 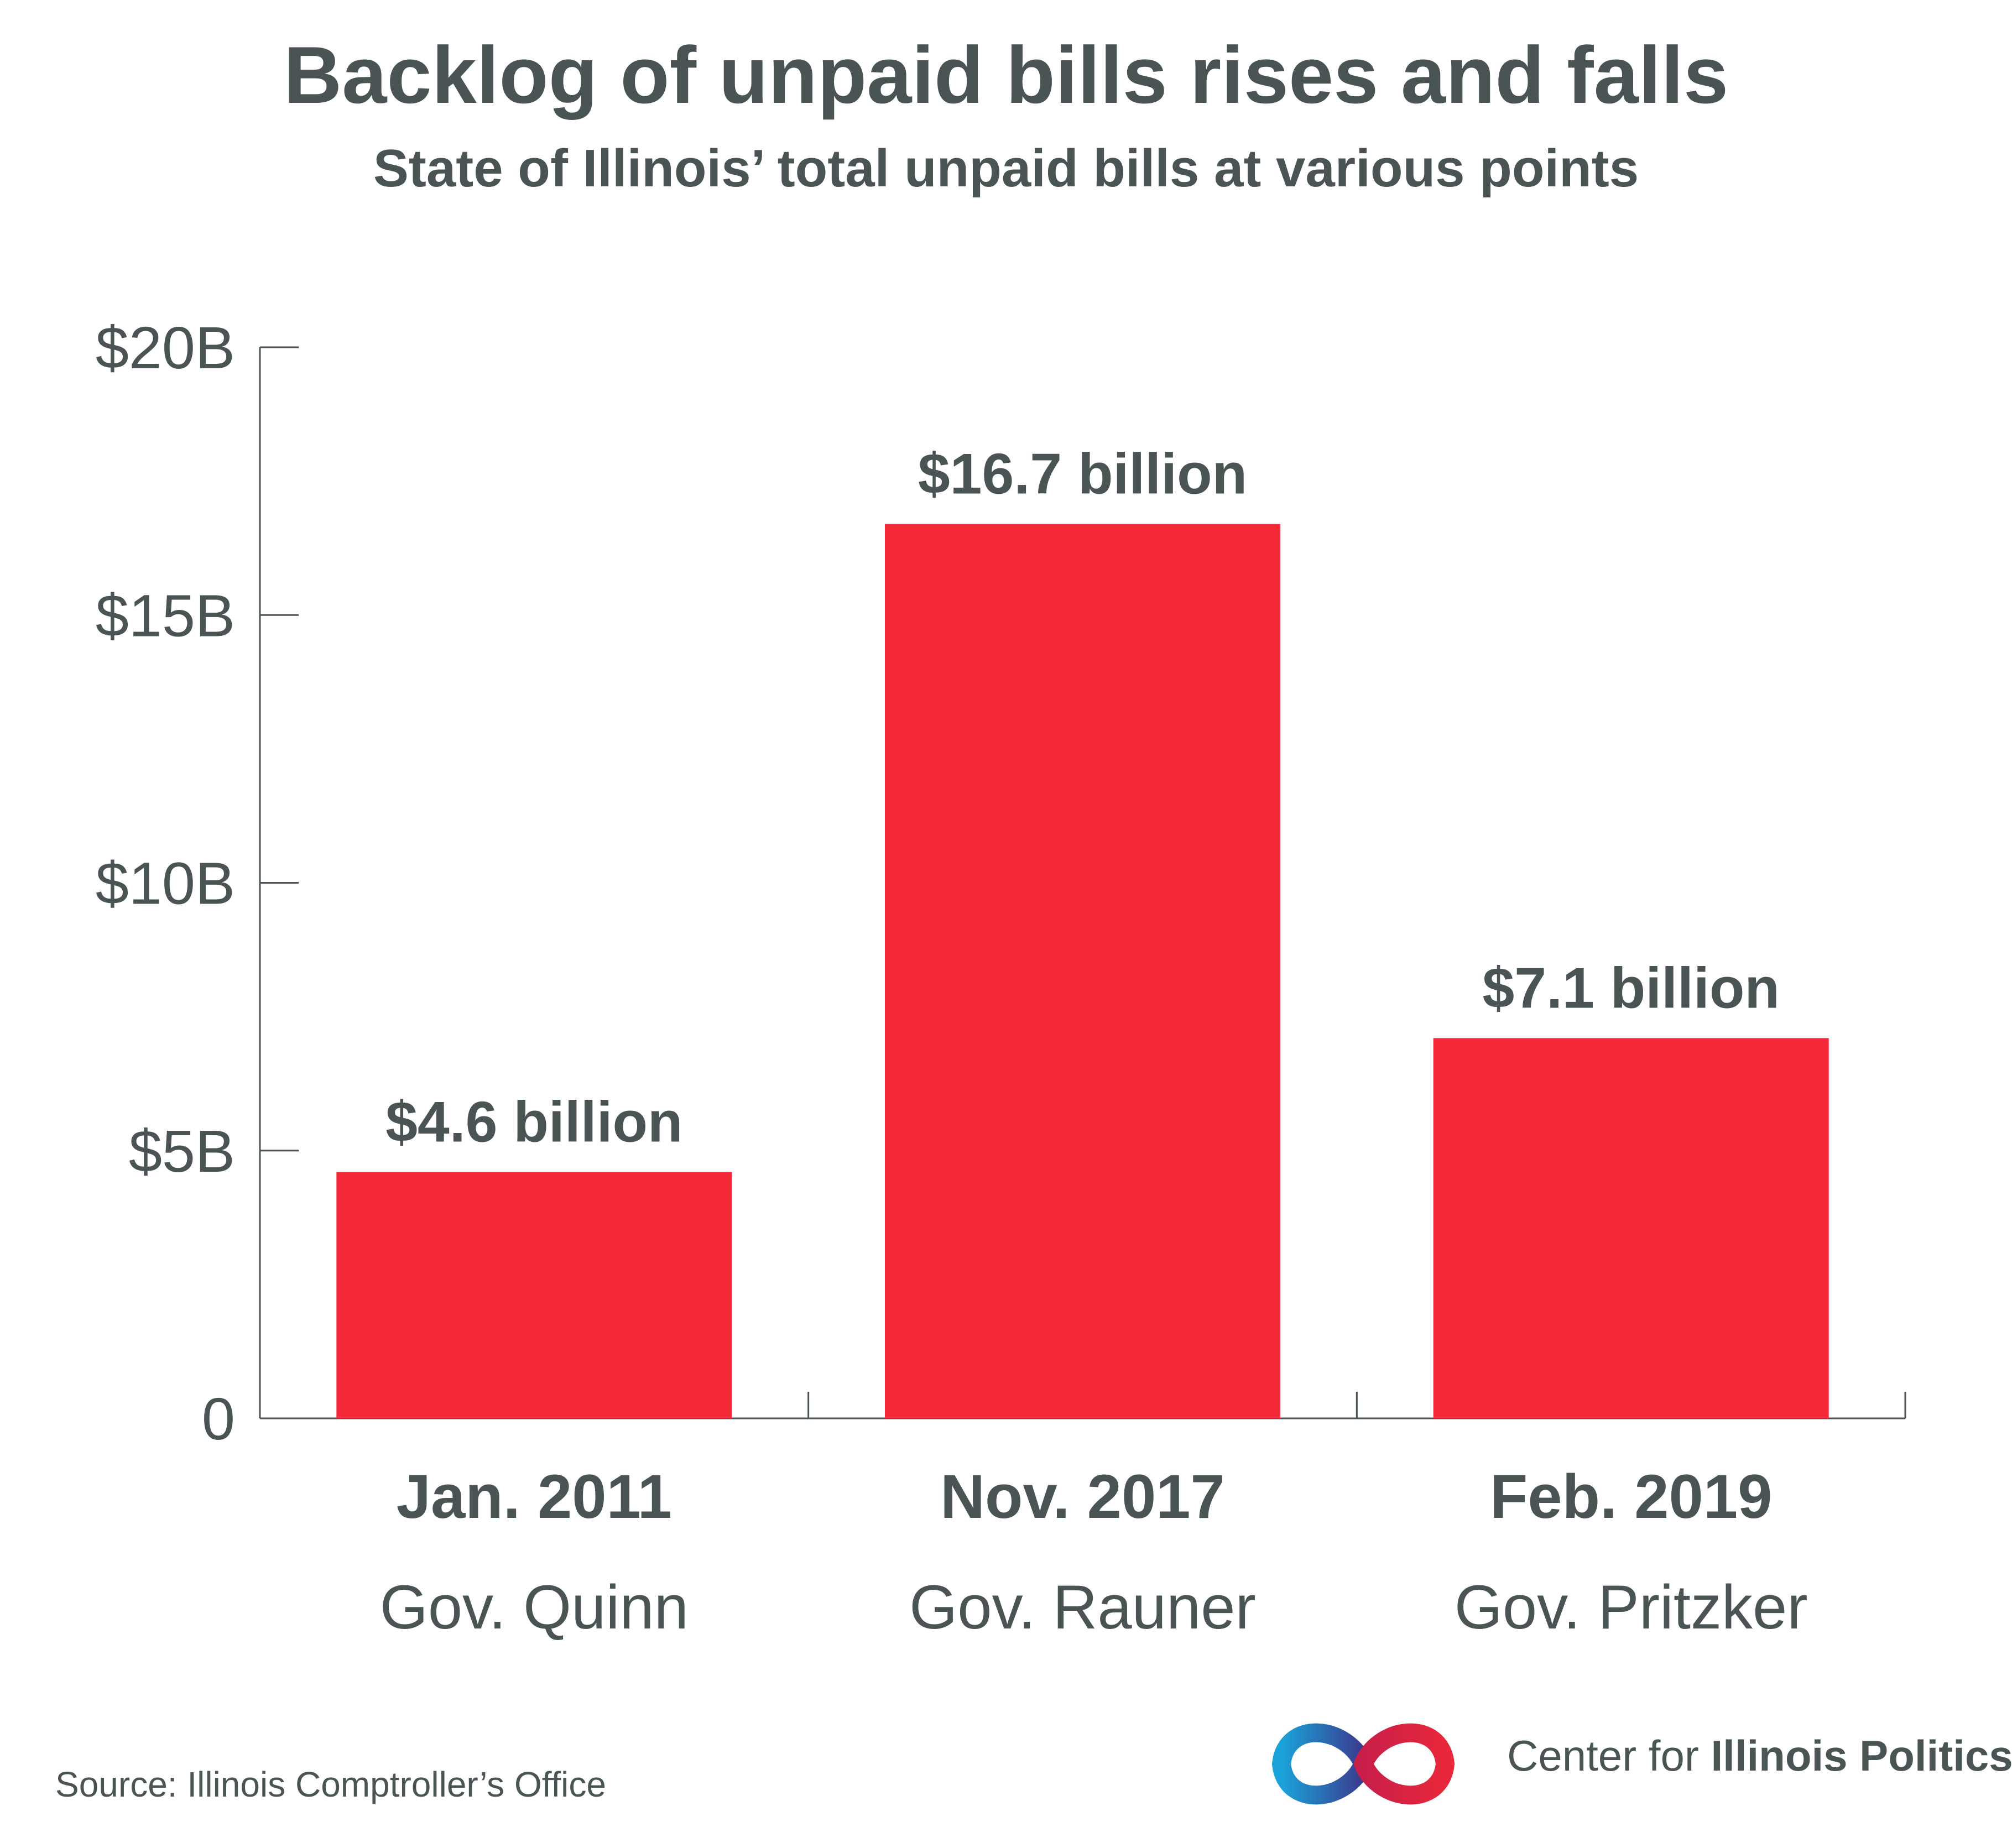 What do you see at coordinates (1363, 1764) in the screenshot?
I see `infinity-loop-icon` at bounding box center [1363, 1764].